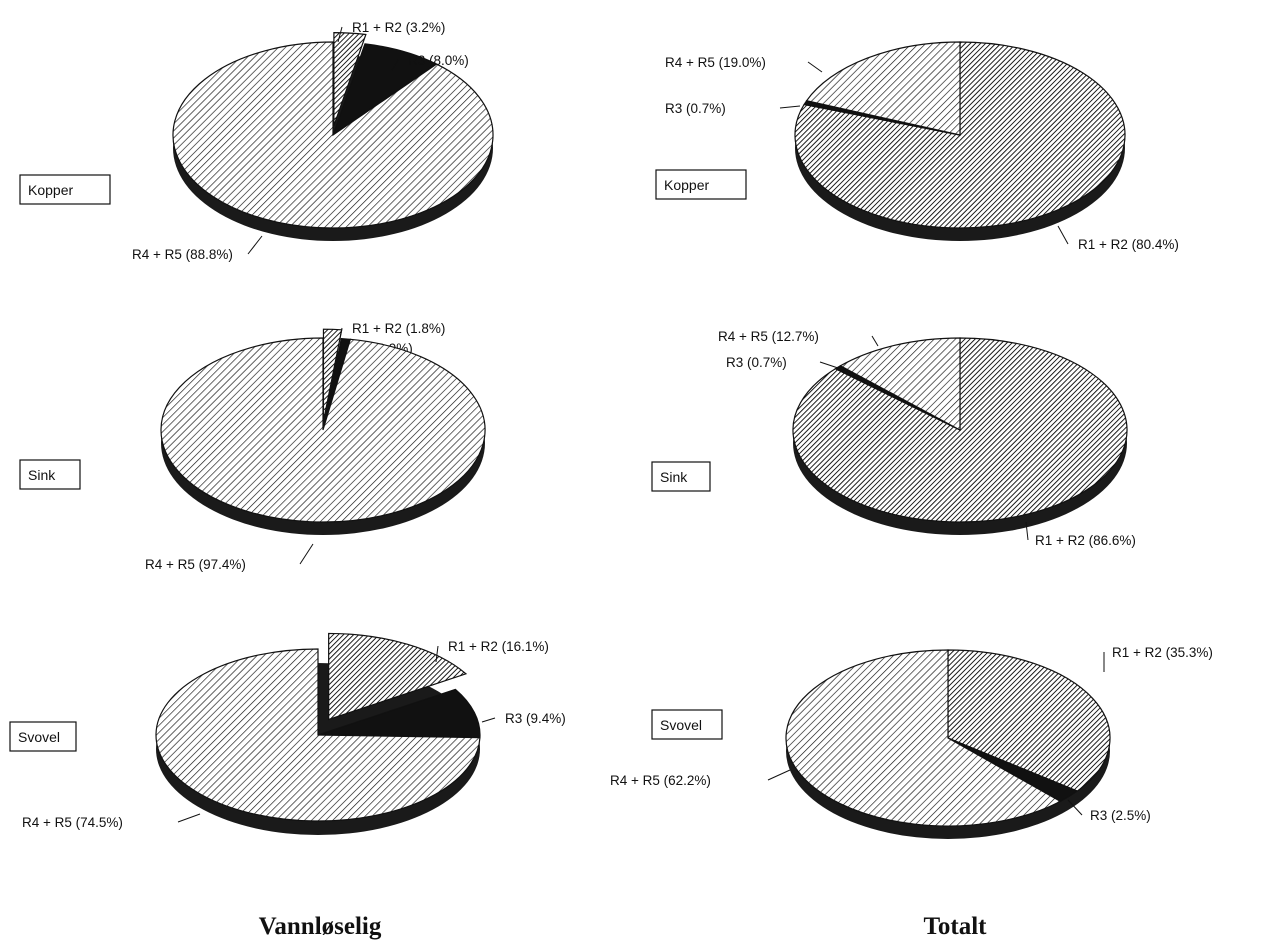 The width and height of the screenshot is (1281, 945). What do you see at coordinates (320, 926) in the screenshot?
I see `column-title-vannloselig: Vannløselig` at bounding box center [320, 926].